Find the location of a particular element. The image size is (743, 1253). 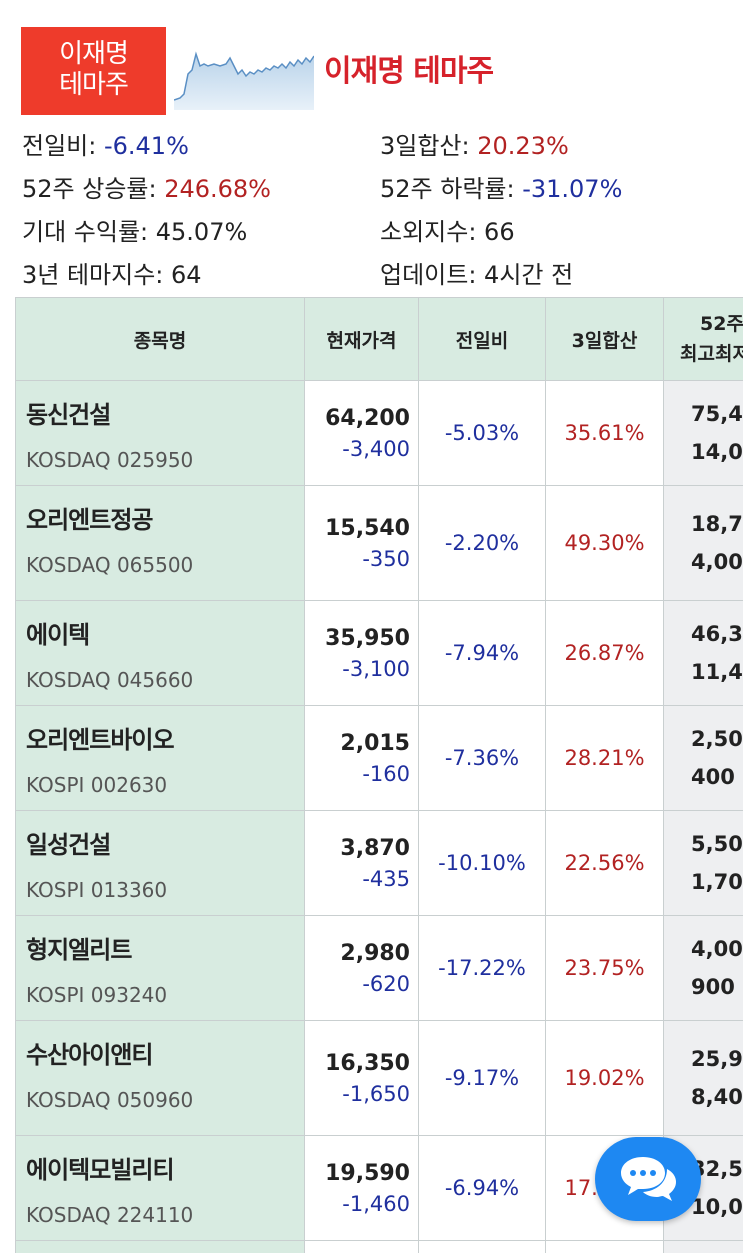

stat-row: 기대 수익률: 45.07% 소외지수: 66 is located at coordinates (372, 233).